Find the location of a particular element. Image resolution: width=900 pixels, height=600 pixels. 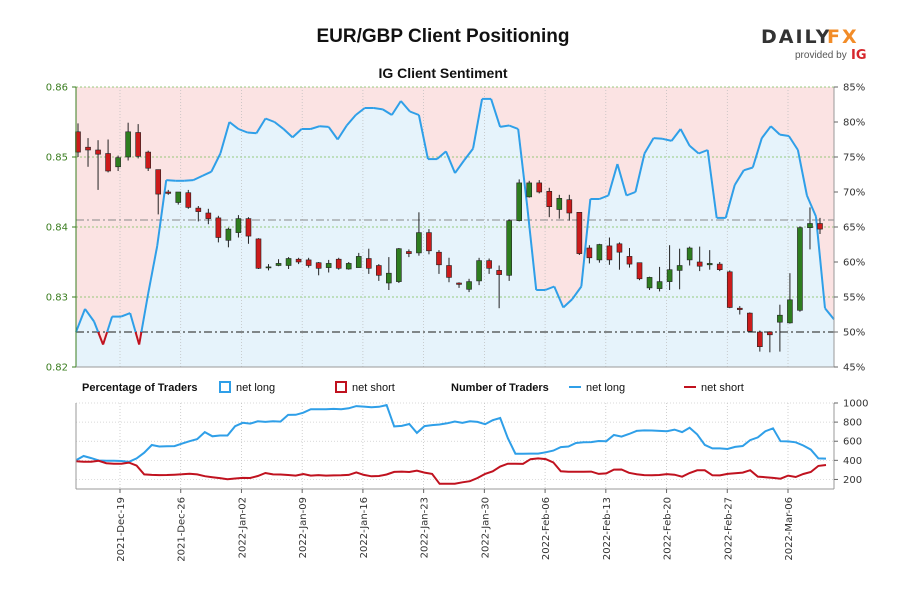

legend-net-short-count: net short is located at coordinates (722, 388).